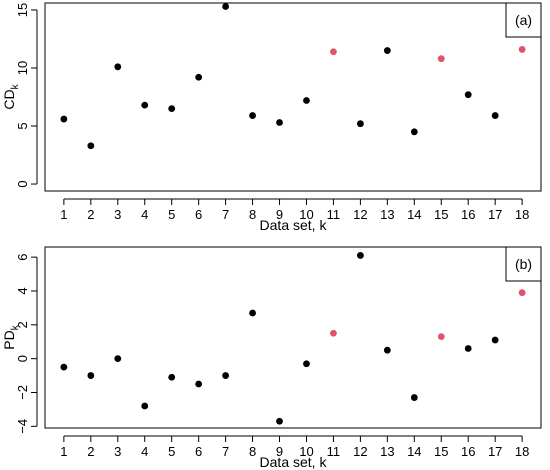 This screenshot has height=470, width=550. What do you see at coordinates (22, 10) in the screenshot?
I see `y-tick-label: 15` at bounding box center [22, 10].